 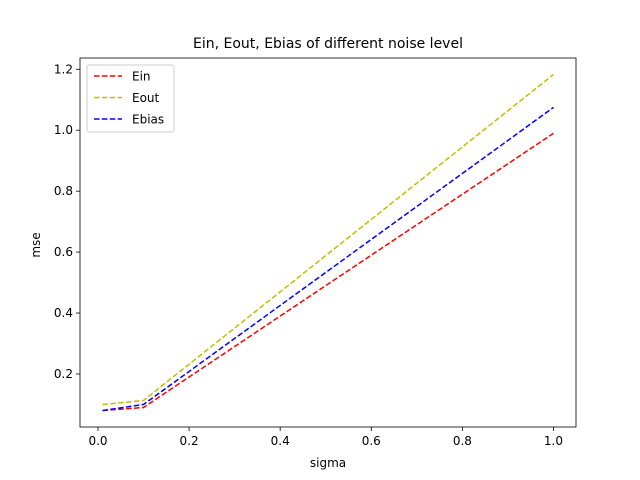 What do you see at coordinates (280, 441) in the screenshot?
I see `x-tick-label: 0.4` at bounding box center [280, 441].